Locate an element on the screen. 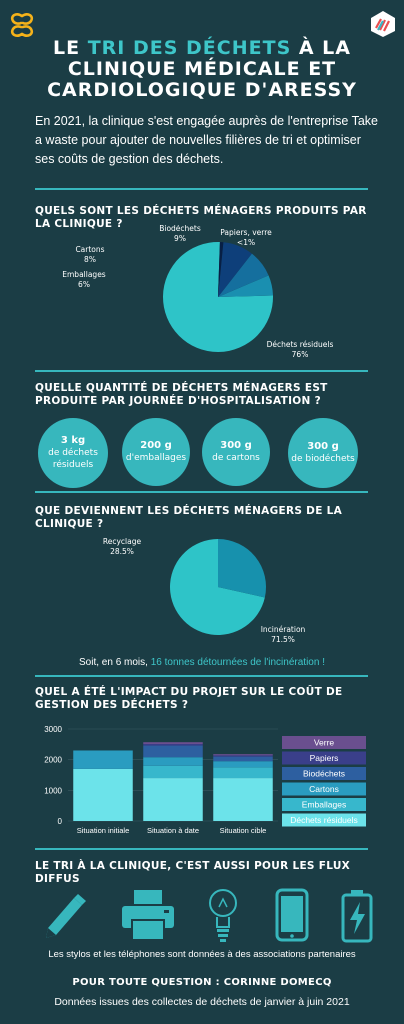  quantity-label: de biodéchets is located at coordinates (323, 459).